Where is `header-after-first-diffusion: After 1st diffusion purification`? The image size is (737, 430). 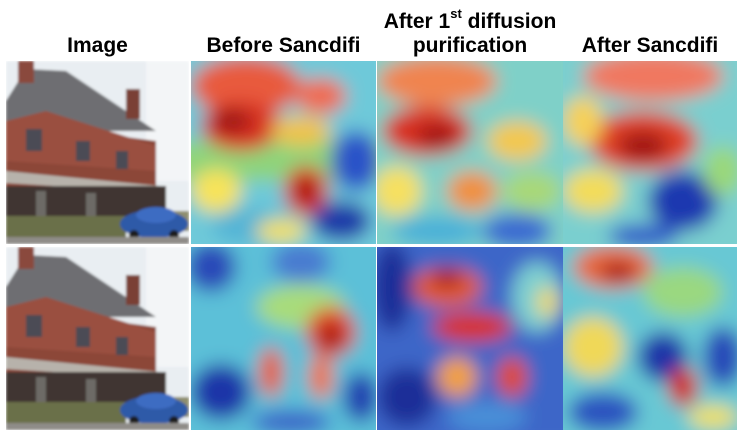
header-after-first-diffusion: After 1st diffusion purification is located at coordinates (470, 30).